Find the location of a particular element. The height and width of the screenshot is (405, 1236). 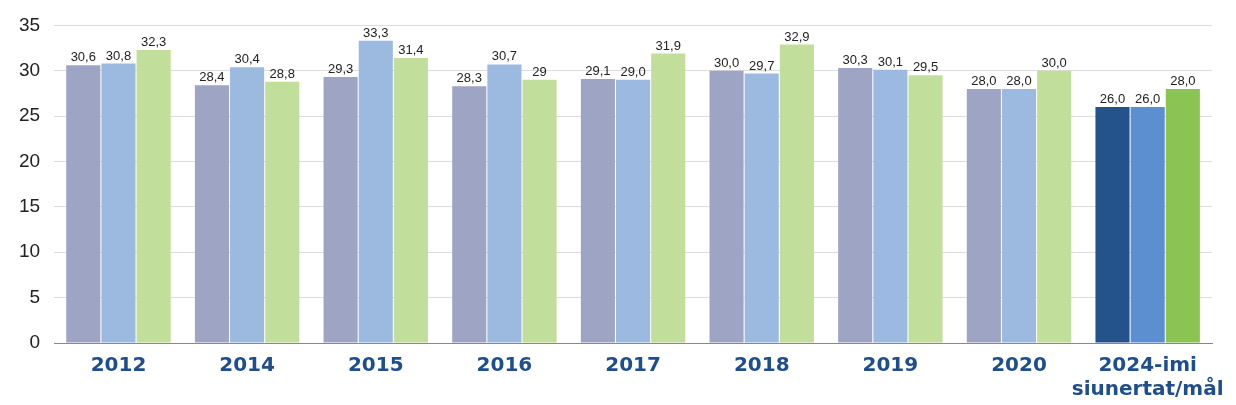

y-tick-label: 10 is located at coordinates (29, 251).